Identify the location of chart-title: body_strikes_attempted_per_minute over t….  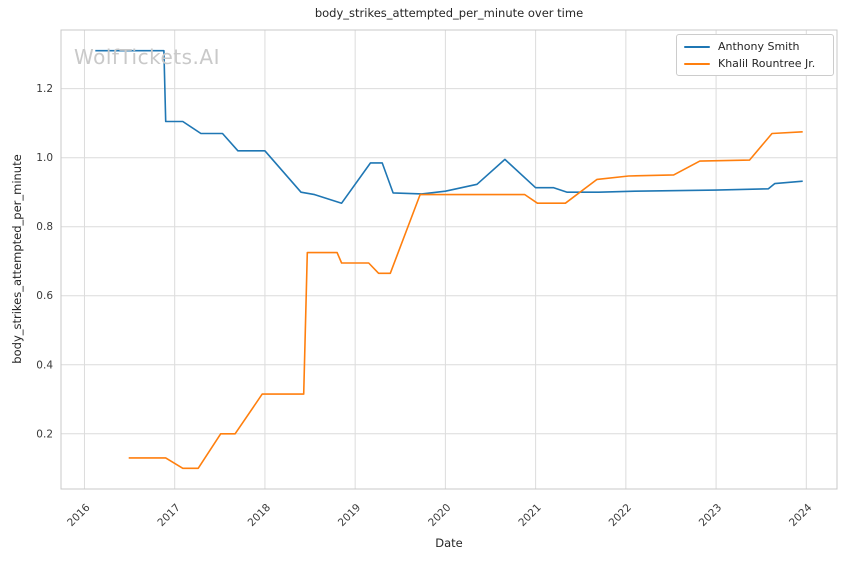
(449, 13).